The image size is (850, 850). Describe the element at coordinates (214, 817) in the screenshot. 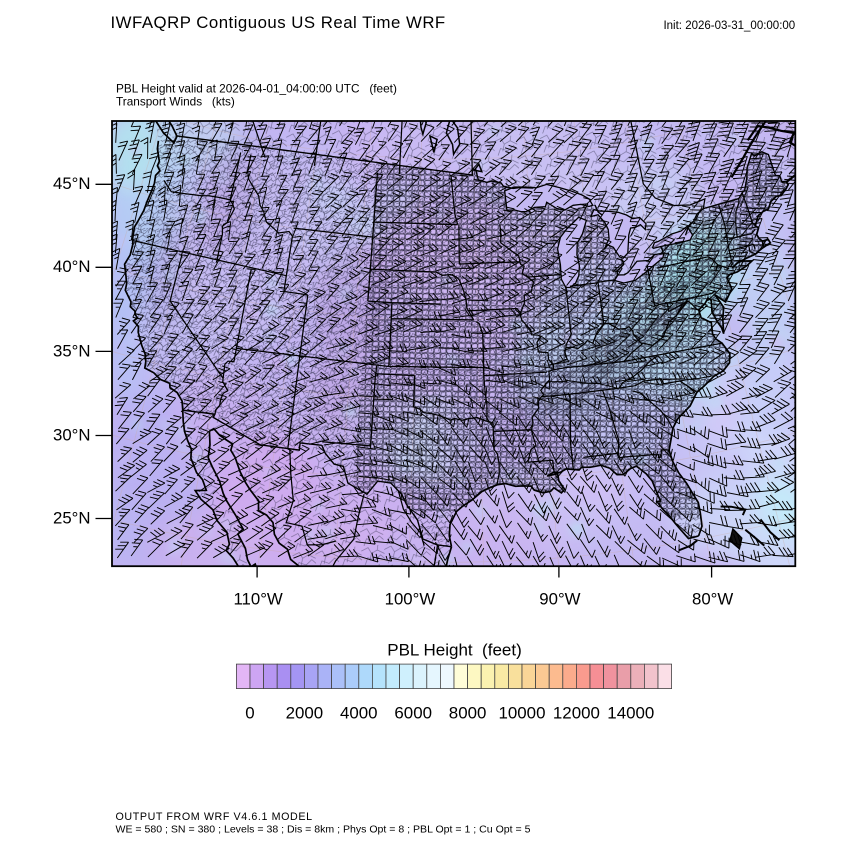

I see `svg-text: OUTPUT FROM WRF V4.6.1 MODEL` at that location.